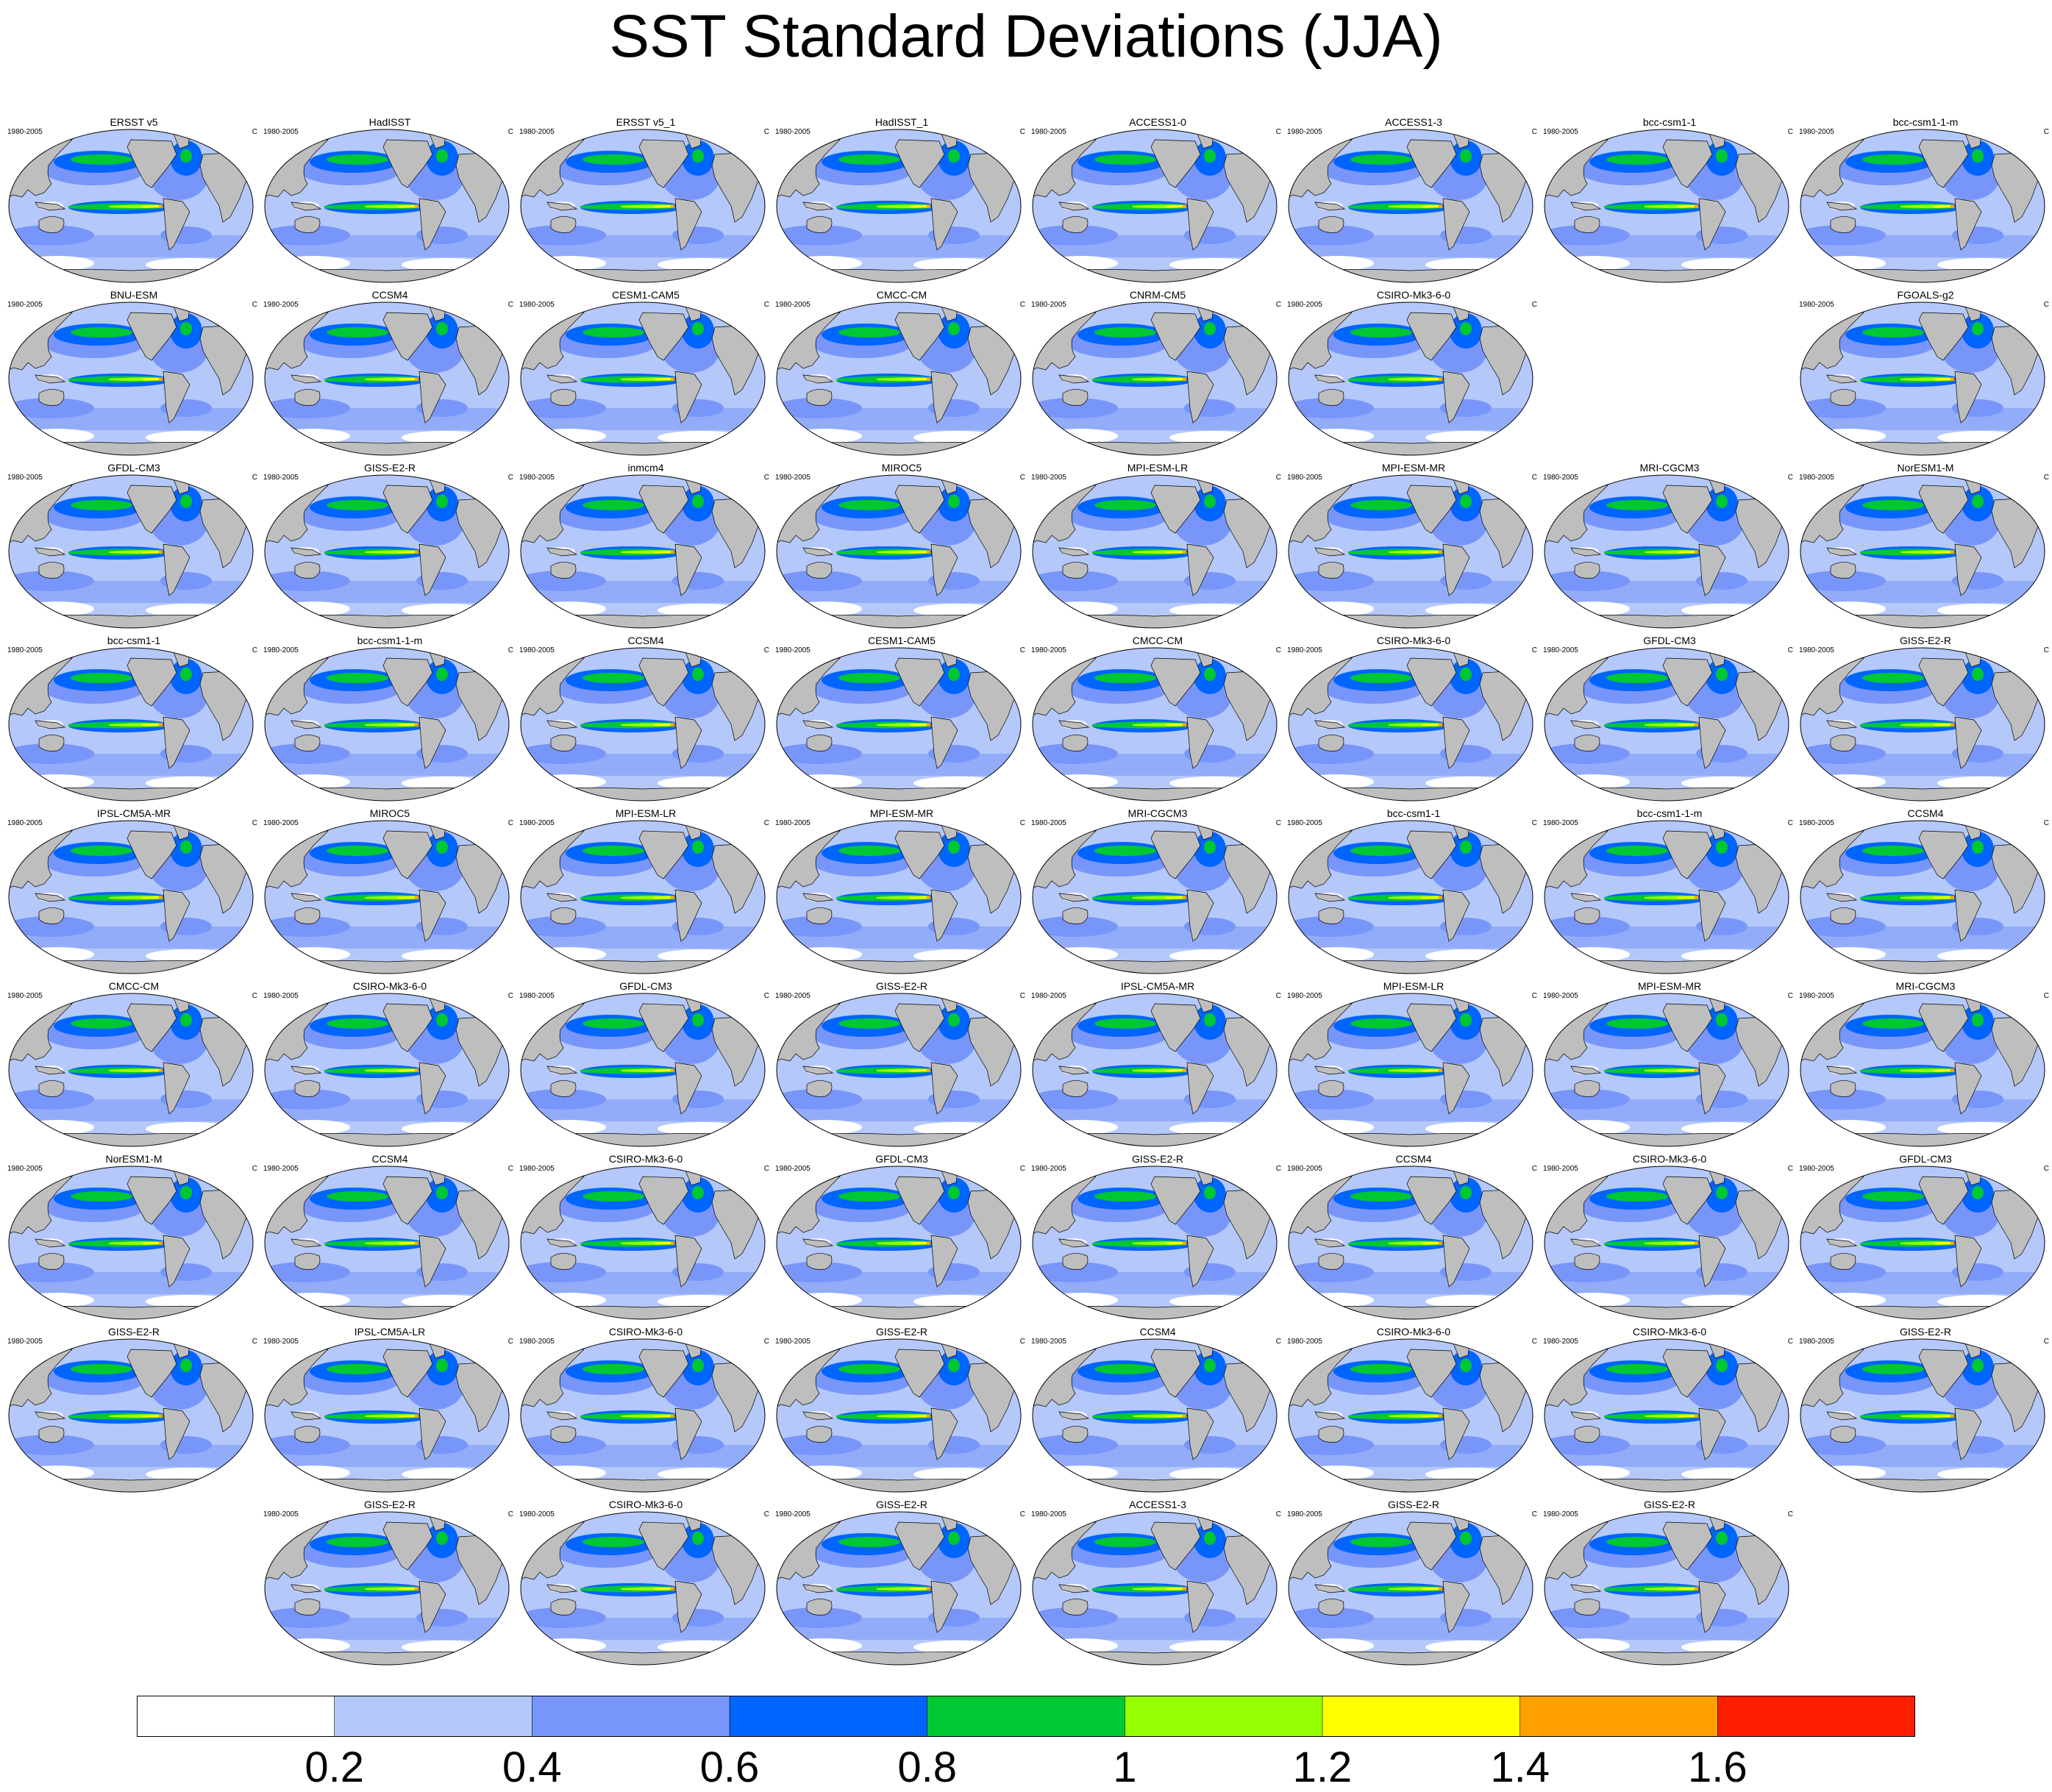  Describe the element at coordinates (134, 295) in the screenshot. I see `panel-title: BNU-ESM` at that location.